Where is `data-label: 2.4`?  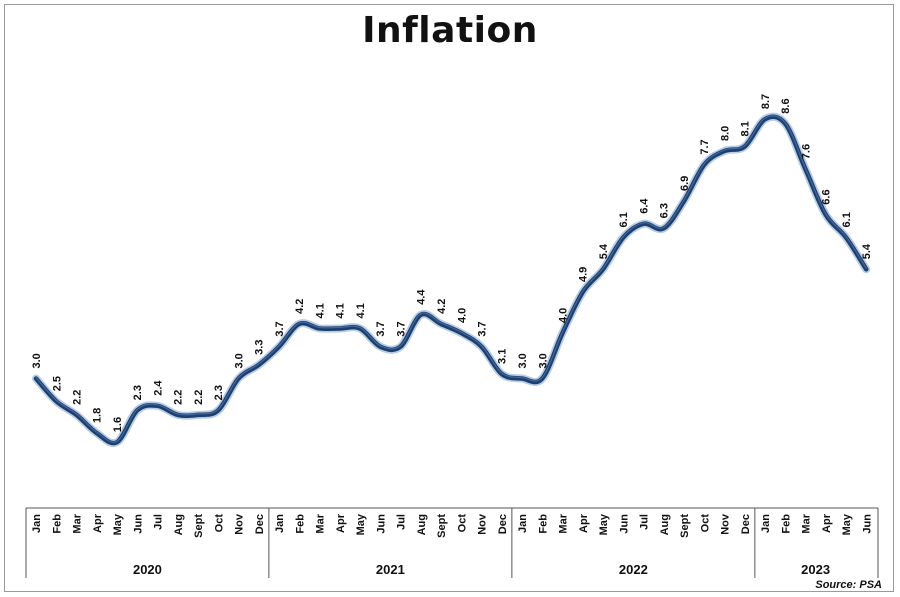 data-label: 2.4 is located at coordinates (159, 388).